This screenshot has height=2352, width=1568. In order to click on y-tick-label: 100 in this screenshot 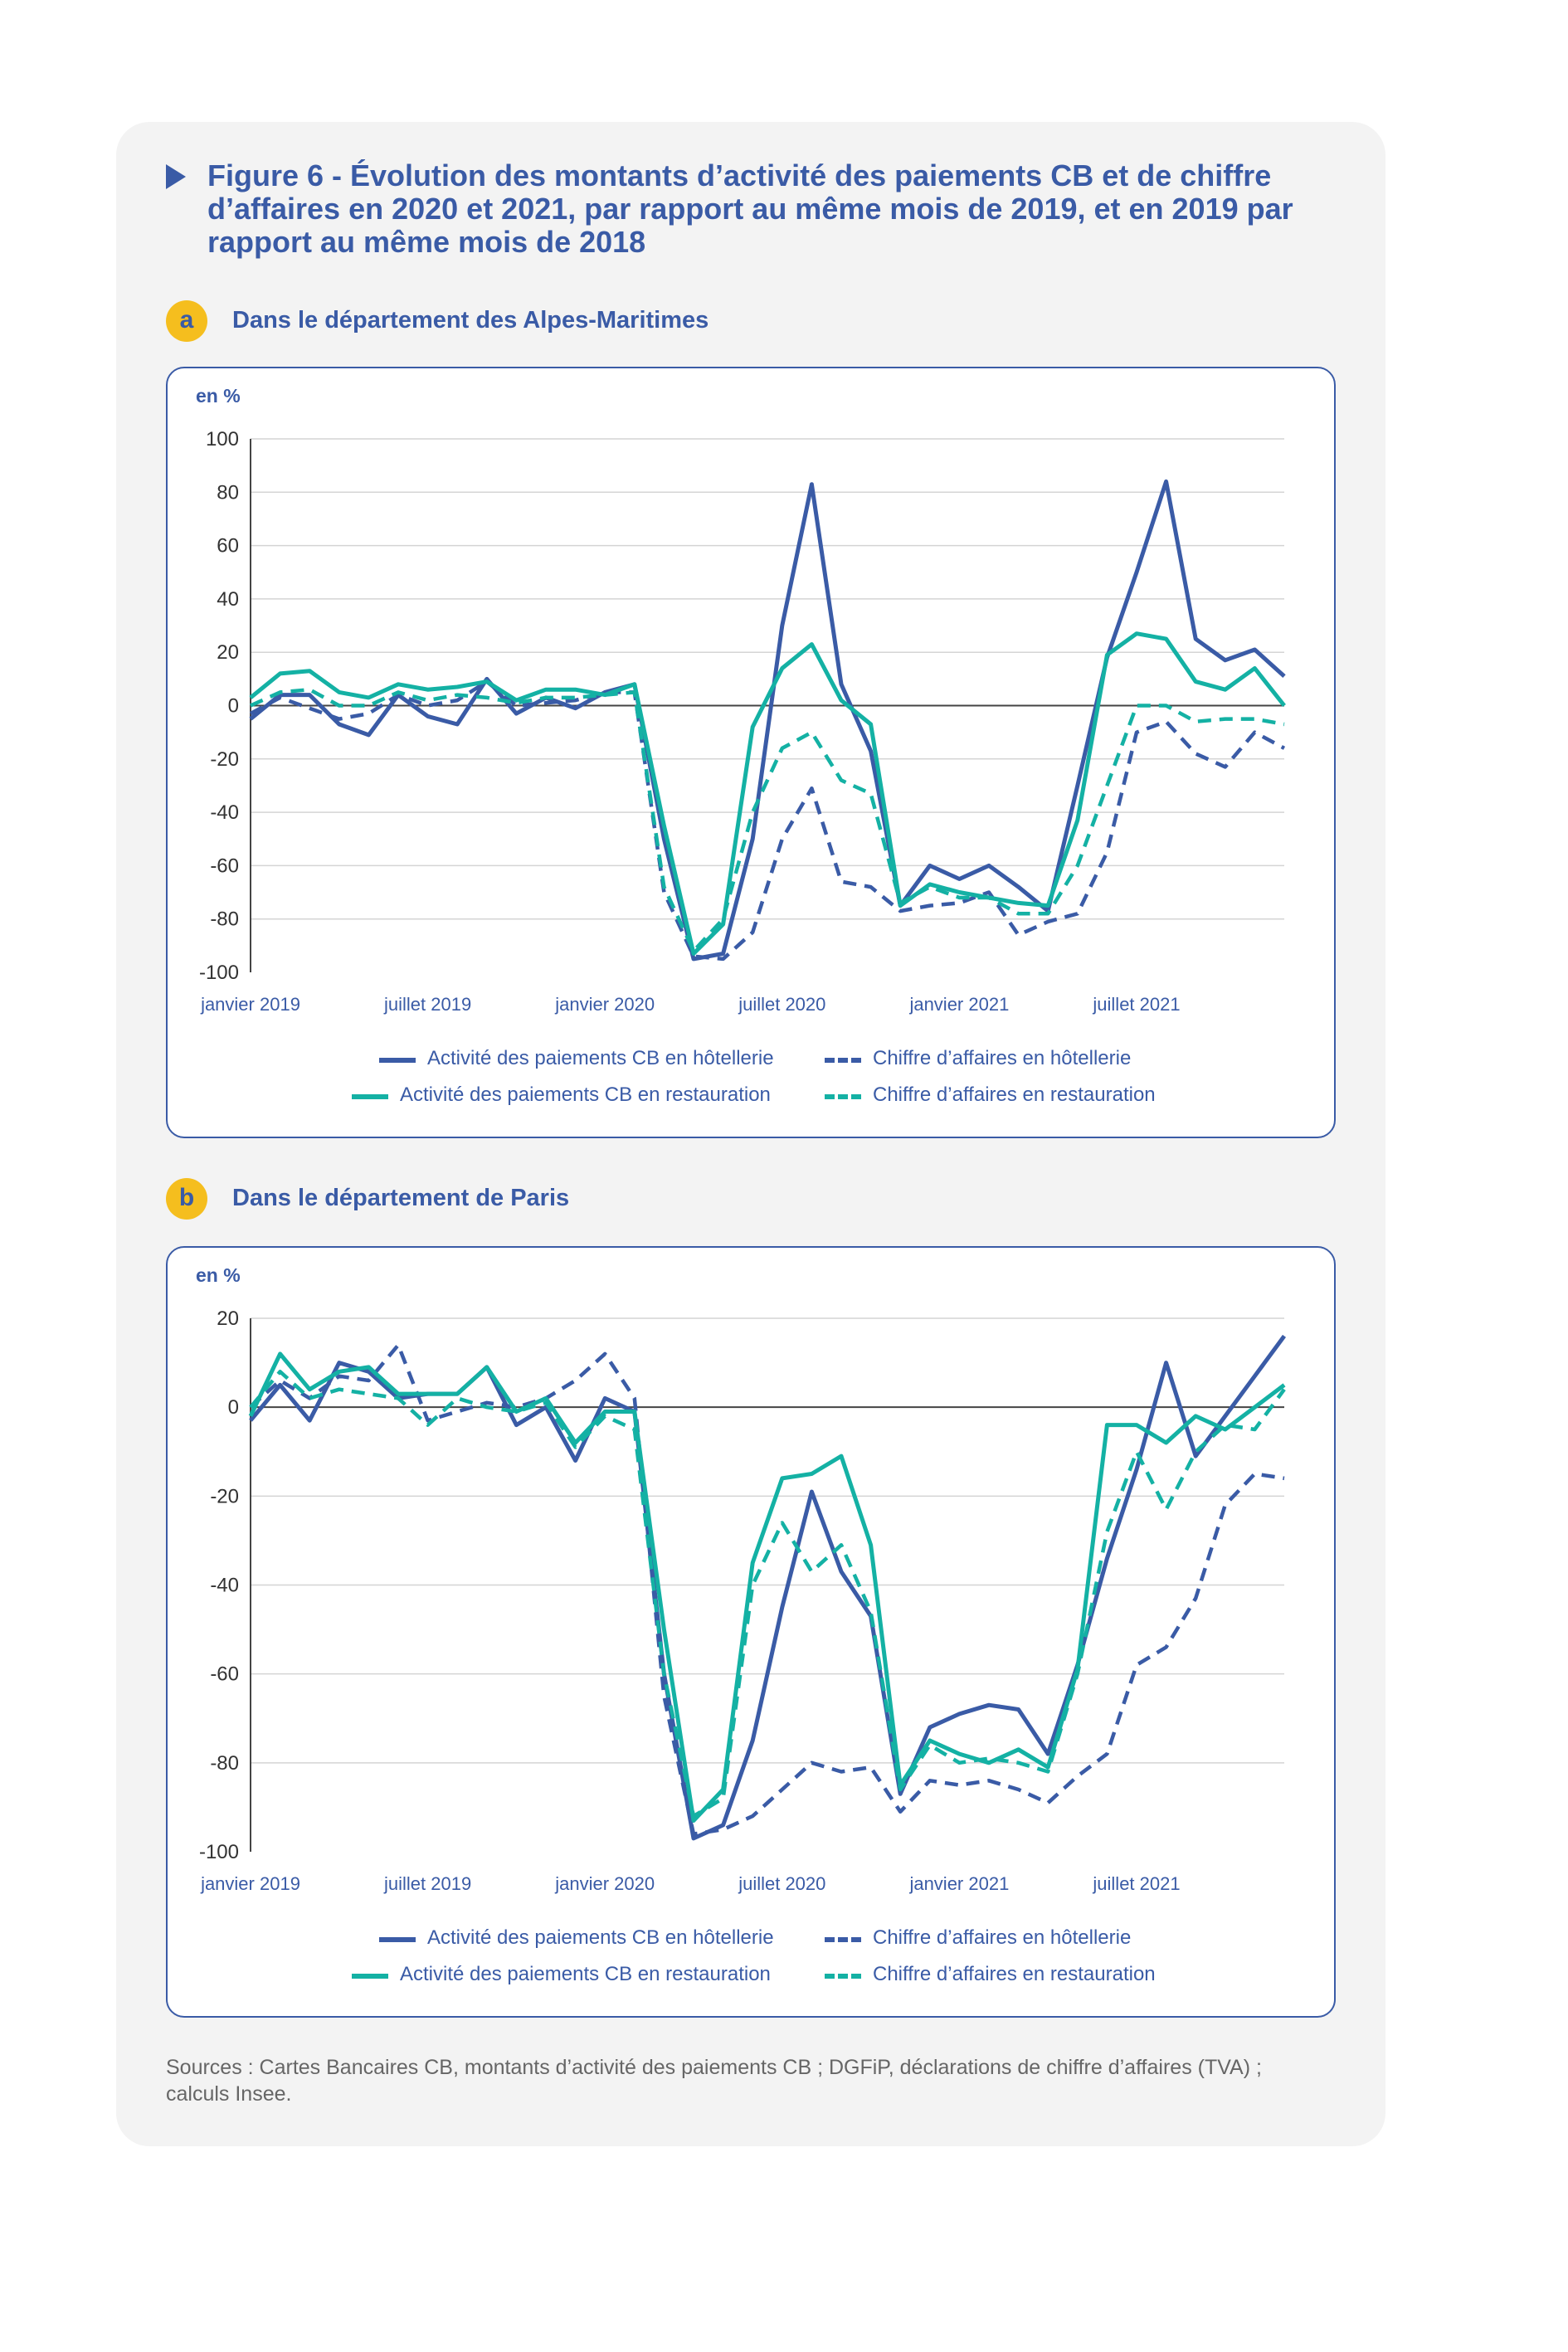, I will do `click(222, 439)`.